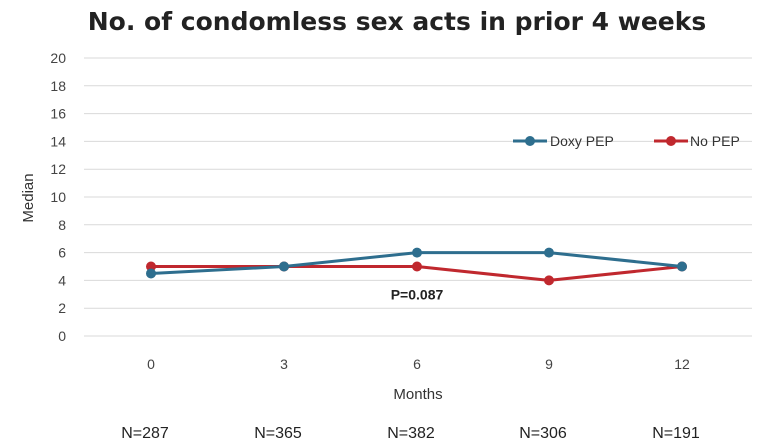  I want to click on y-tick-label: 12, so click(58, 169).